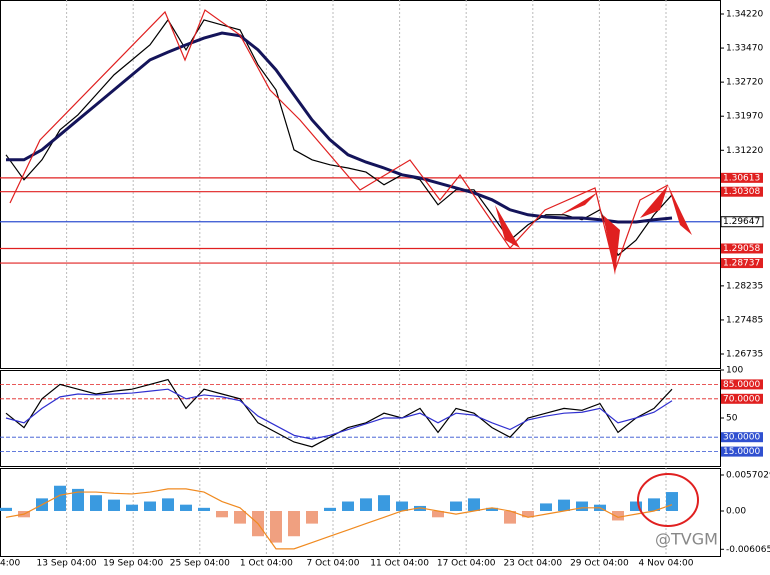 This screenshot has width=770, height=575. I want to click on y-tick-label: 100, so click(734, 371).